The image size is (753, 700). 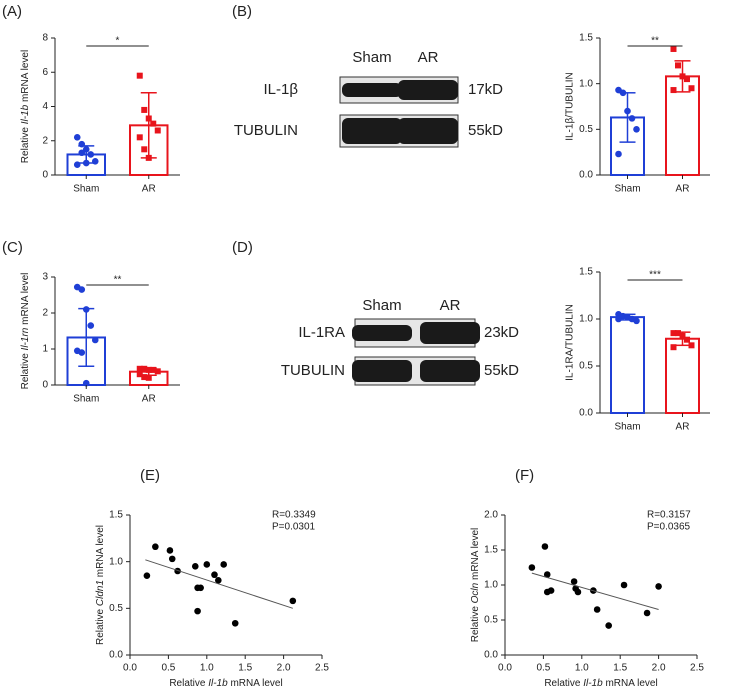 What do you see at coordinates (475, 585) in the screenshot?
I see `y-axis-label: Relative Ocln mRNA level` at bounding box center [475, 585].